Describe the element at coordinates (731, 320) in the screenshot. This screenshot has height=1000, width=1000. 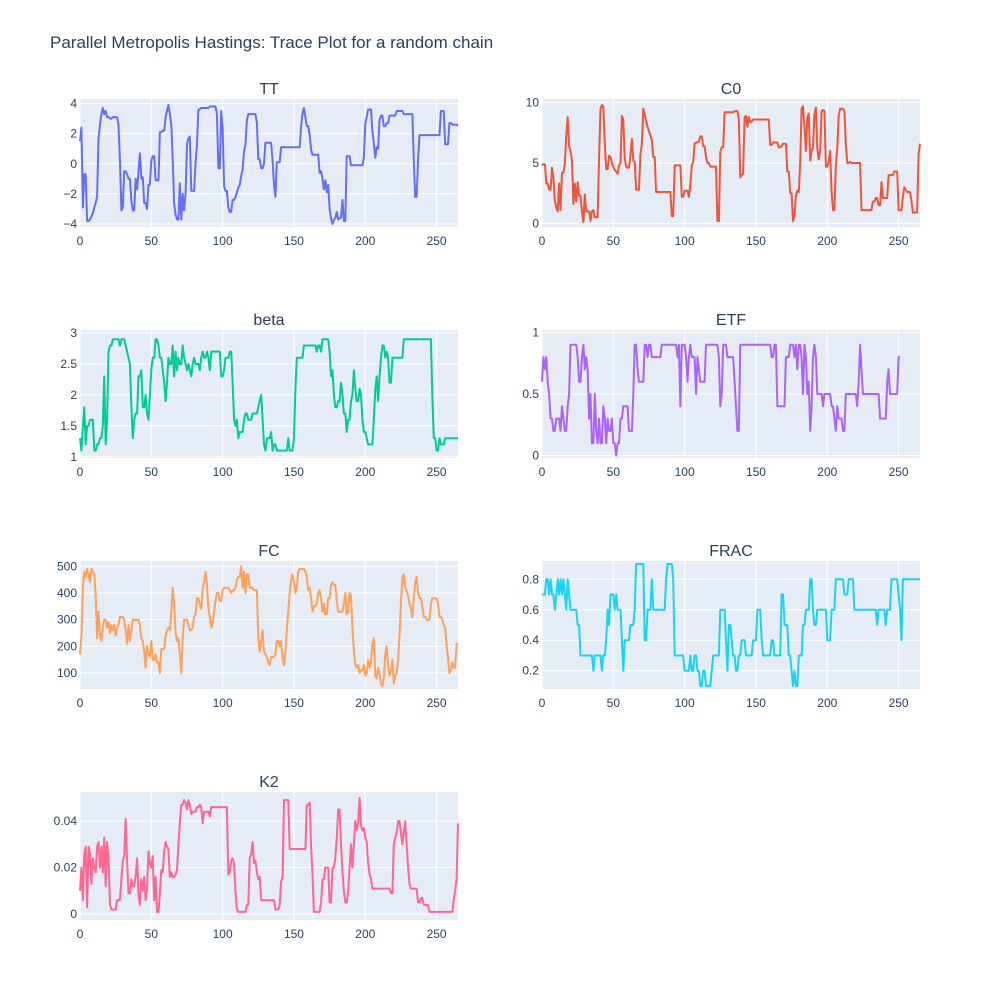
I see `subplot-title-etf: ETF` at that location.